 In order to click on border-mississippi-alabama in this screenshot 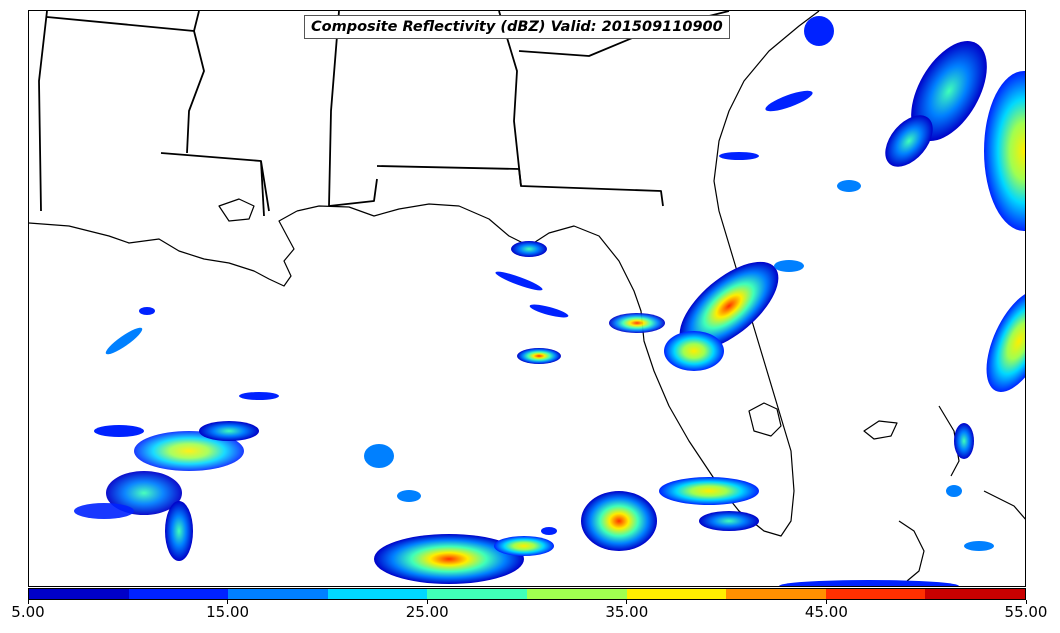, I will do `click(262, 188)`.